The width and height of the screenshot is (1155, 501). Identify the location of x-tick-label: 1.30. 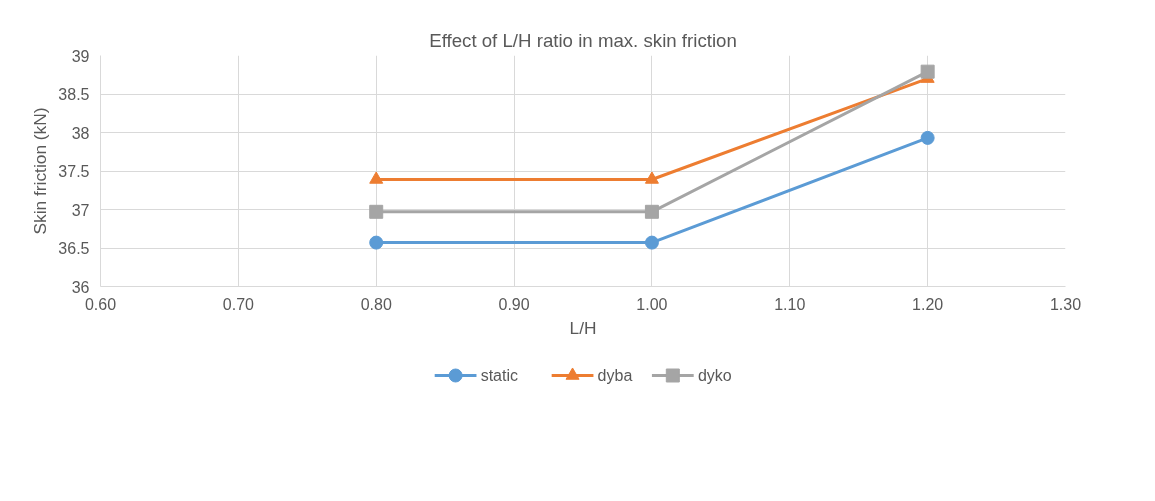
(1065, 304).